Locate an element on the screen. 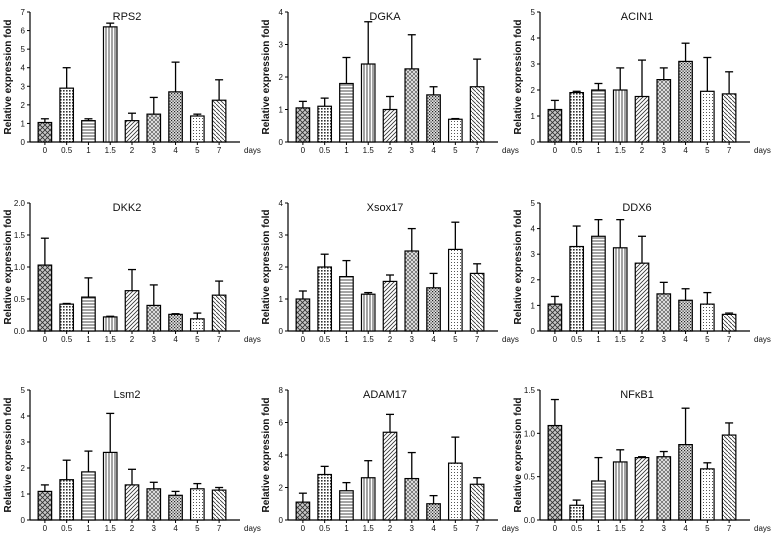  chart-title: DDX6 is located at coordinates (636, 208).